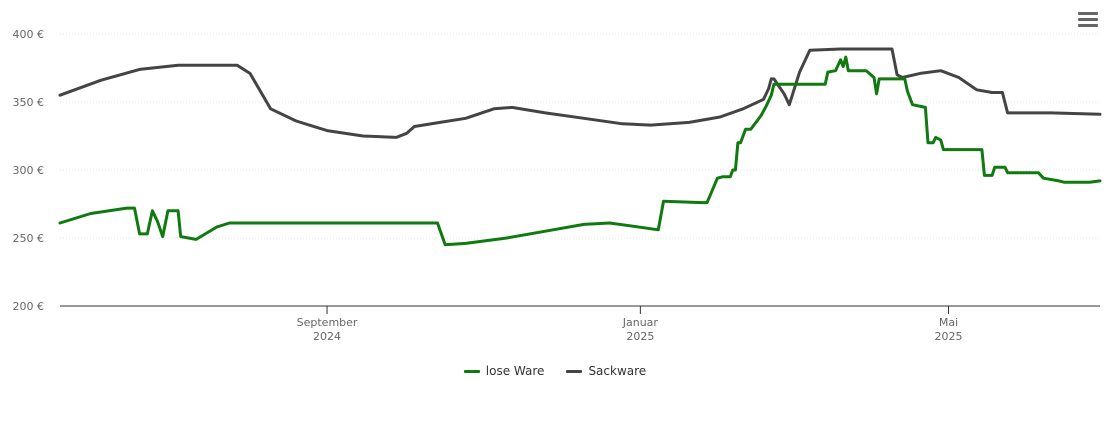 The height and width of the screenshot is (423, 1110). Describe the element at coordinates (29, 306) in the screenshot. I see `y-tick-label: 200 €` at that location.